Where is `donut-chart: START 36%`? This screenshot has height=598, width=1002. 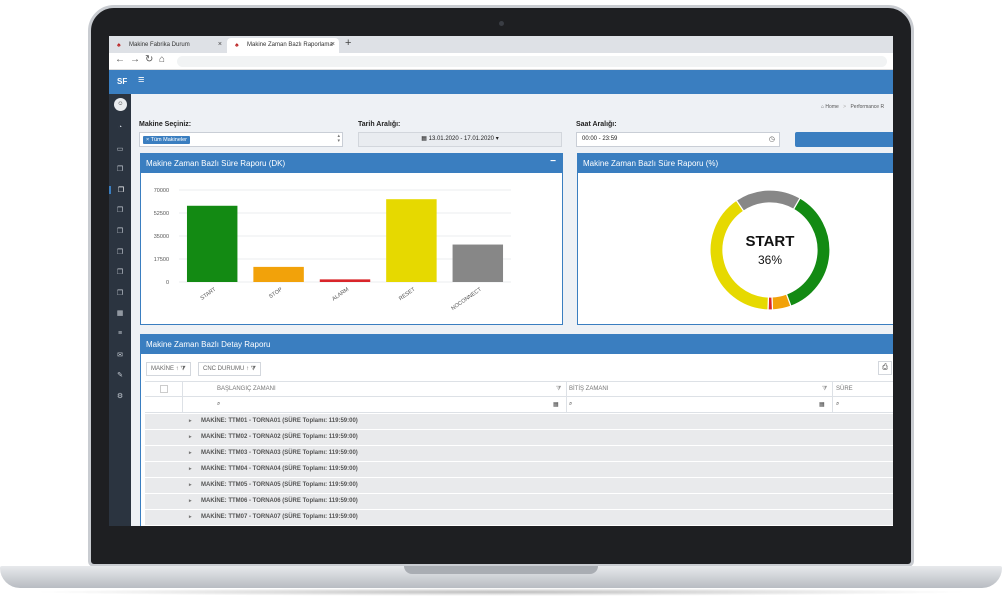
donut-chart: START 36% is located at coordinates (770, 250).